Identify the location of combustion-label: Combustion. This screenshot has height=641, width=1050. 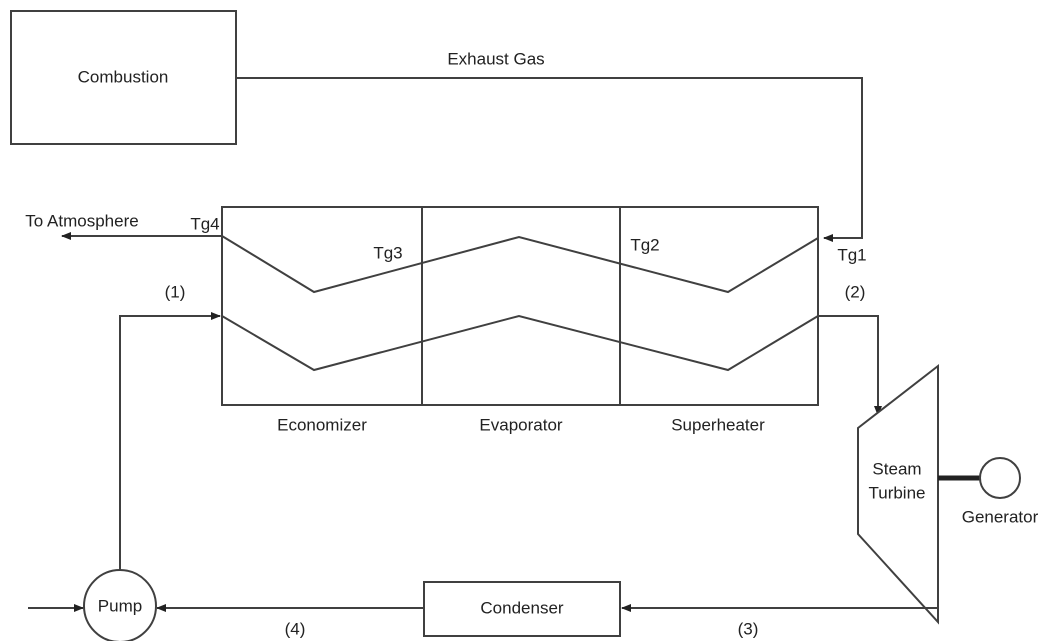
(123, 76).